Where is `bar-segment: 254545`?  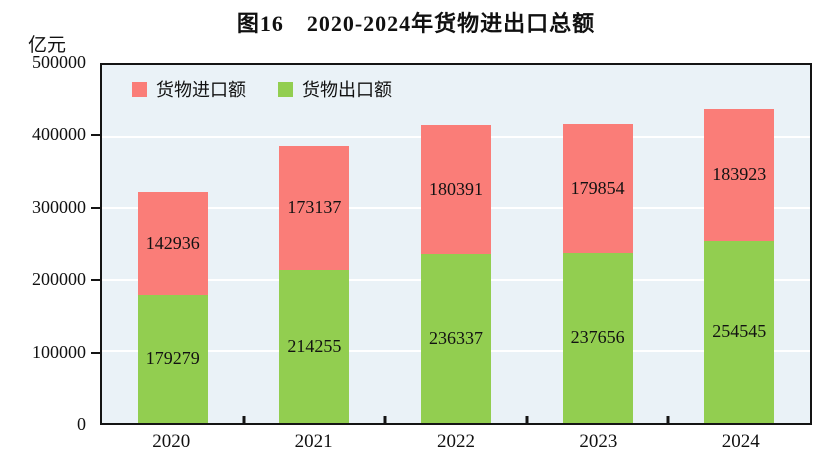
bar-segment: 254545 is located at coordinates (739, 331).